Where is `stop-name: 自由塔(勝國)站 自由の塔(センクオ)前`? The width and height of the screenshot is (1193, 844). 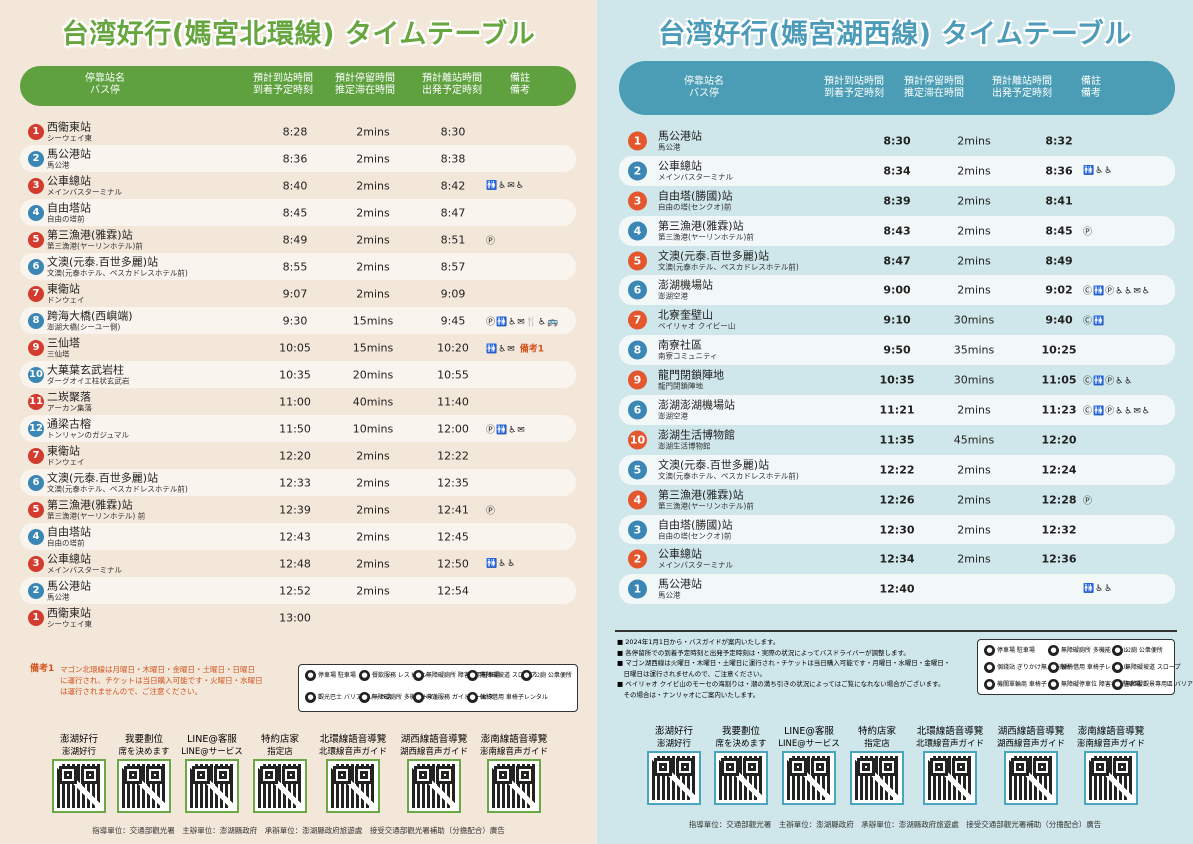
stop-name: 自由塔(勝國)站 自由の塔(センクオ)前 is located at coordinates (695, 529).